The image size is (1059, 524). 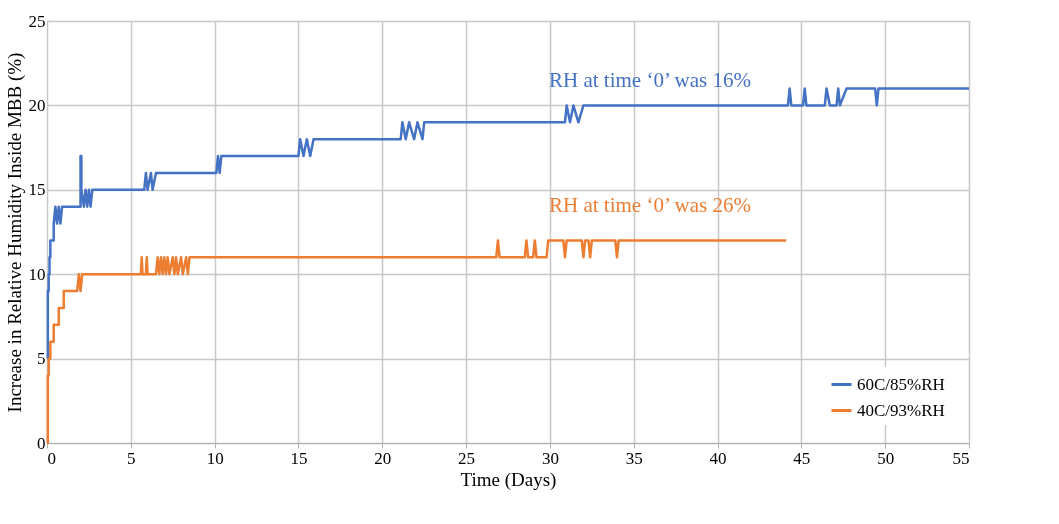 What do you see at coordinates (467, 458) in the screenshot?
I see `x-tick-label: 25` at bounding box center [467, 458].